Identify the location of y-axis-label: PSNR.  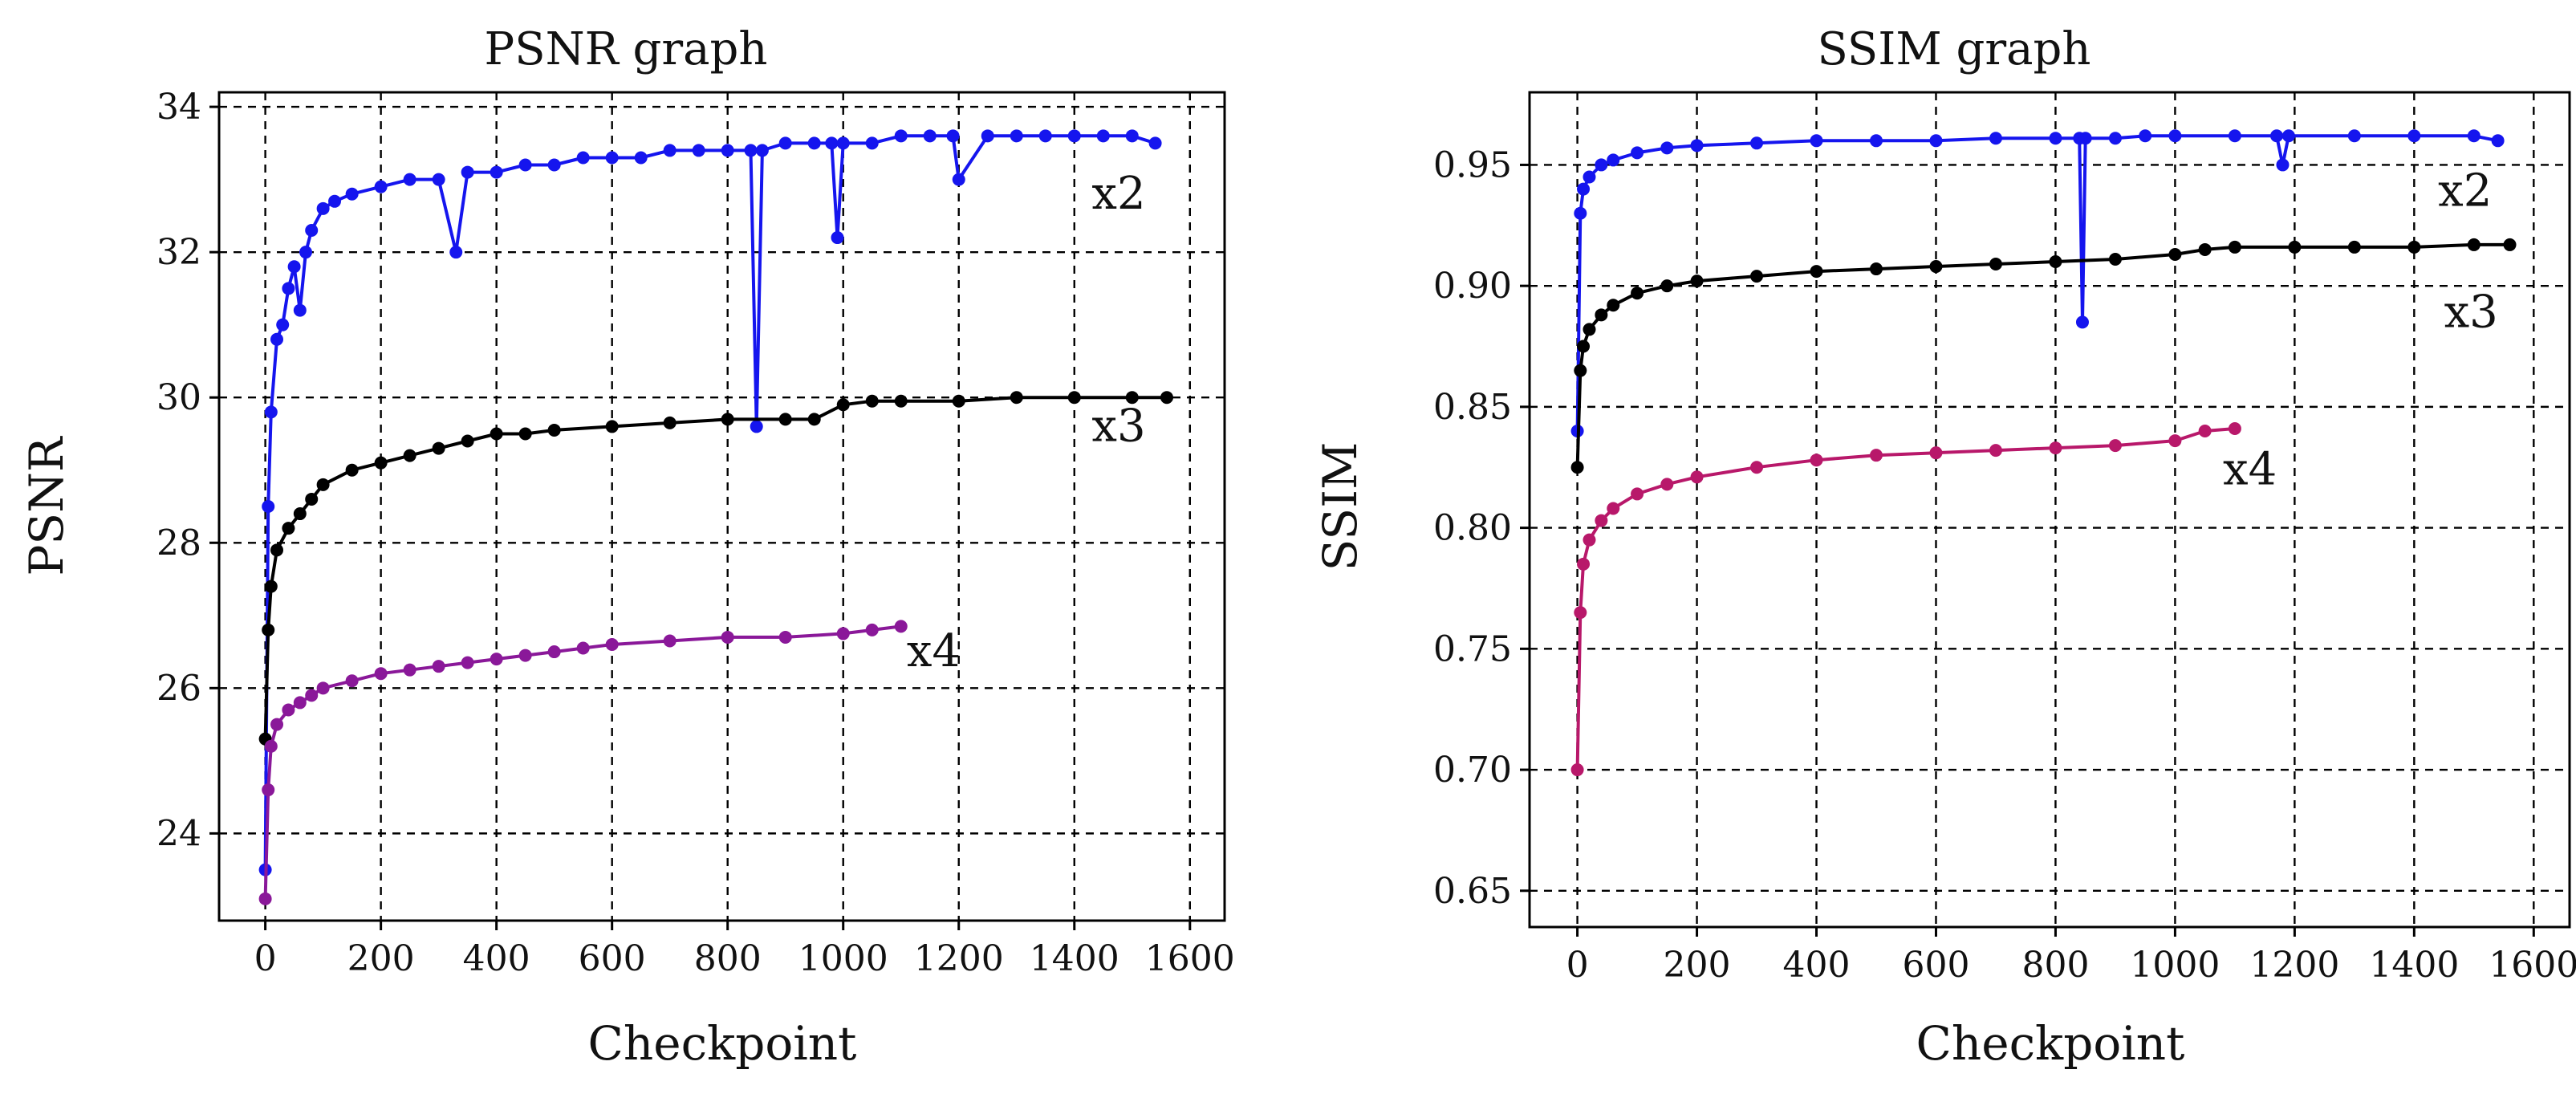
(46, 506).